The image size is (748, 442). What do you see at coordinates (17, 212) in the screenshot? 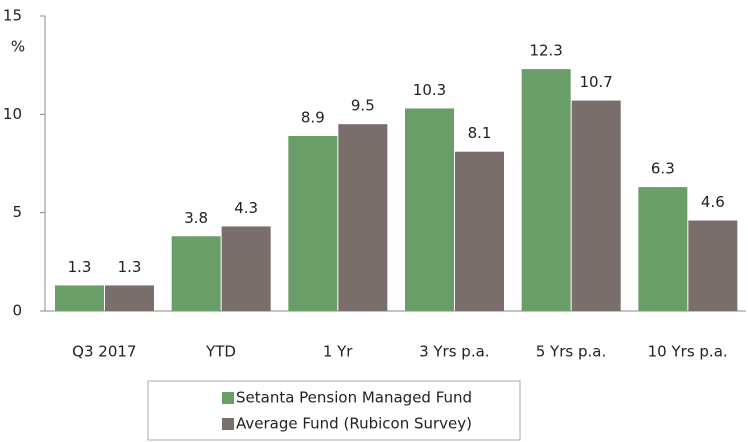
I see `y-tick-label: 5` at bounding box center [17, 212].